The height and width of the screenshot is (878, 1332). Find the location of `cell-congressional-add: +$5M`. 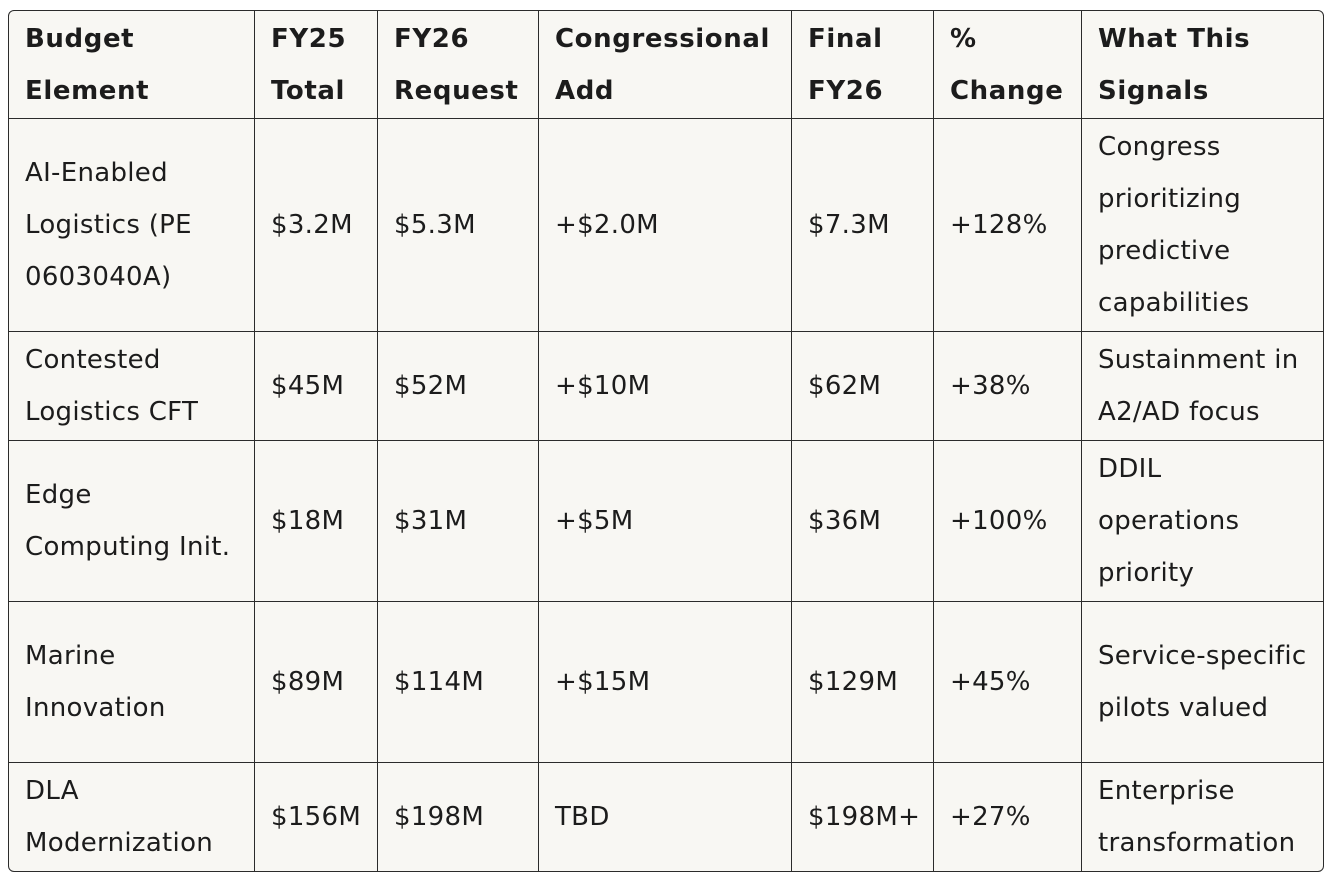

cell-congressional-add: +$5M is located at coordinates (665, 521).